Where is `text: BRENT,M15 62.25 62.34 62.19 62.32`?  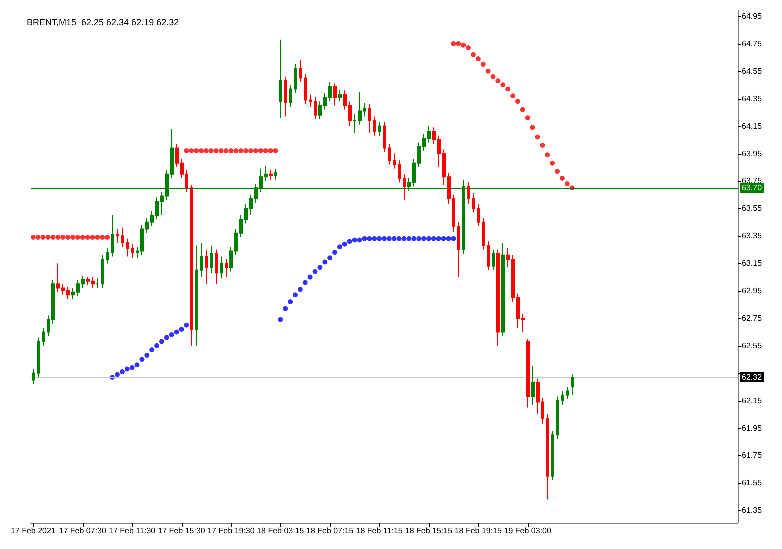
text: BRENT,M15 62.25 62.34 62.19 62.32 is located at coordinates (103, 23).